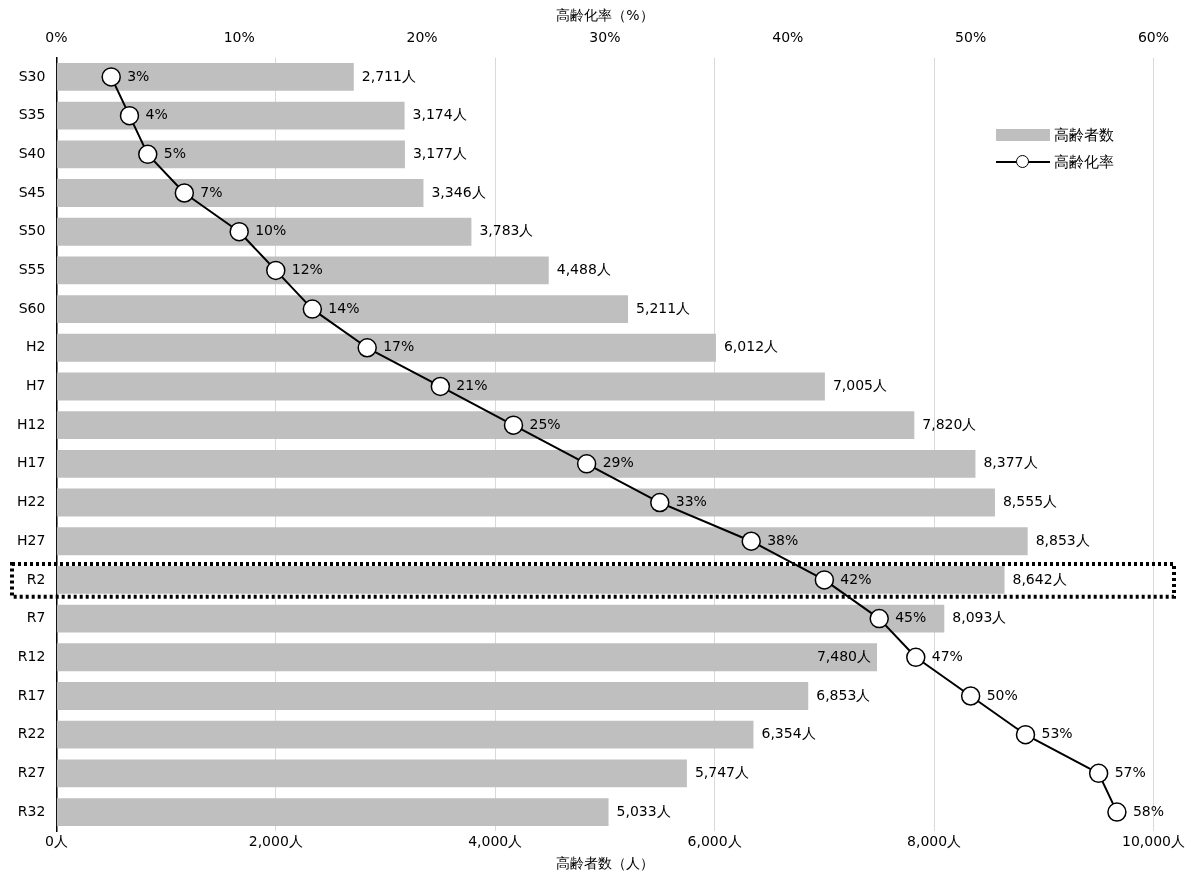  I want to click on data-label: 33%, so click(691, 501).